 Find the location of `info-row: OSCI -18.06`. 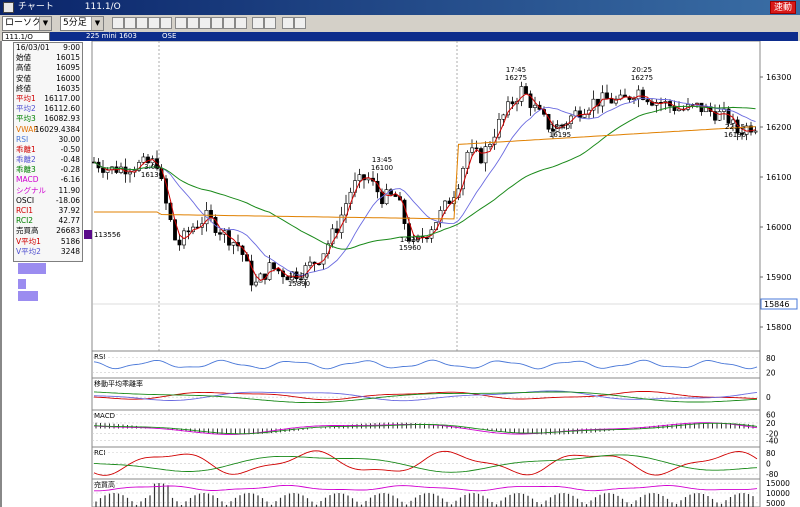

info-row: OSCI -18.06 is located at coordinates (48, 201).